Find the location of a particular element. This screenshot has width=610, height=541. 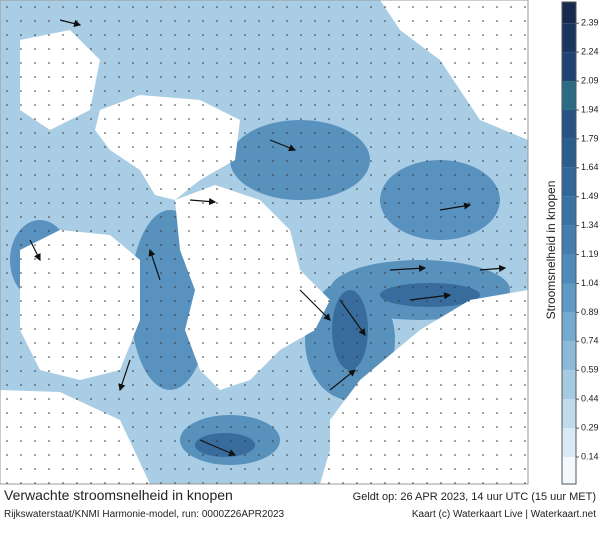

colorbar-tick-label: 1.64 is located at coordinates (590, 167).